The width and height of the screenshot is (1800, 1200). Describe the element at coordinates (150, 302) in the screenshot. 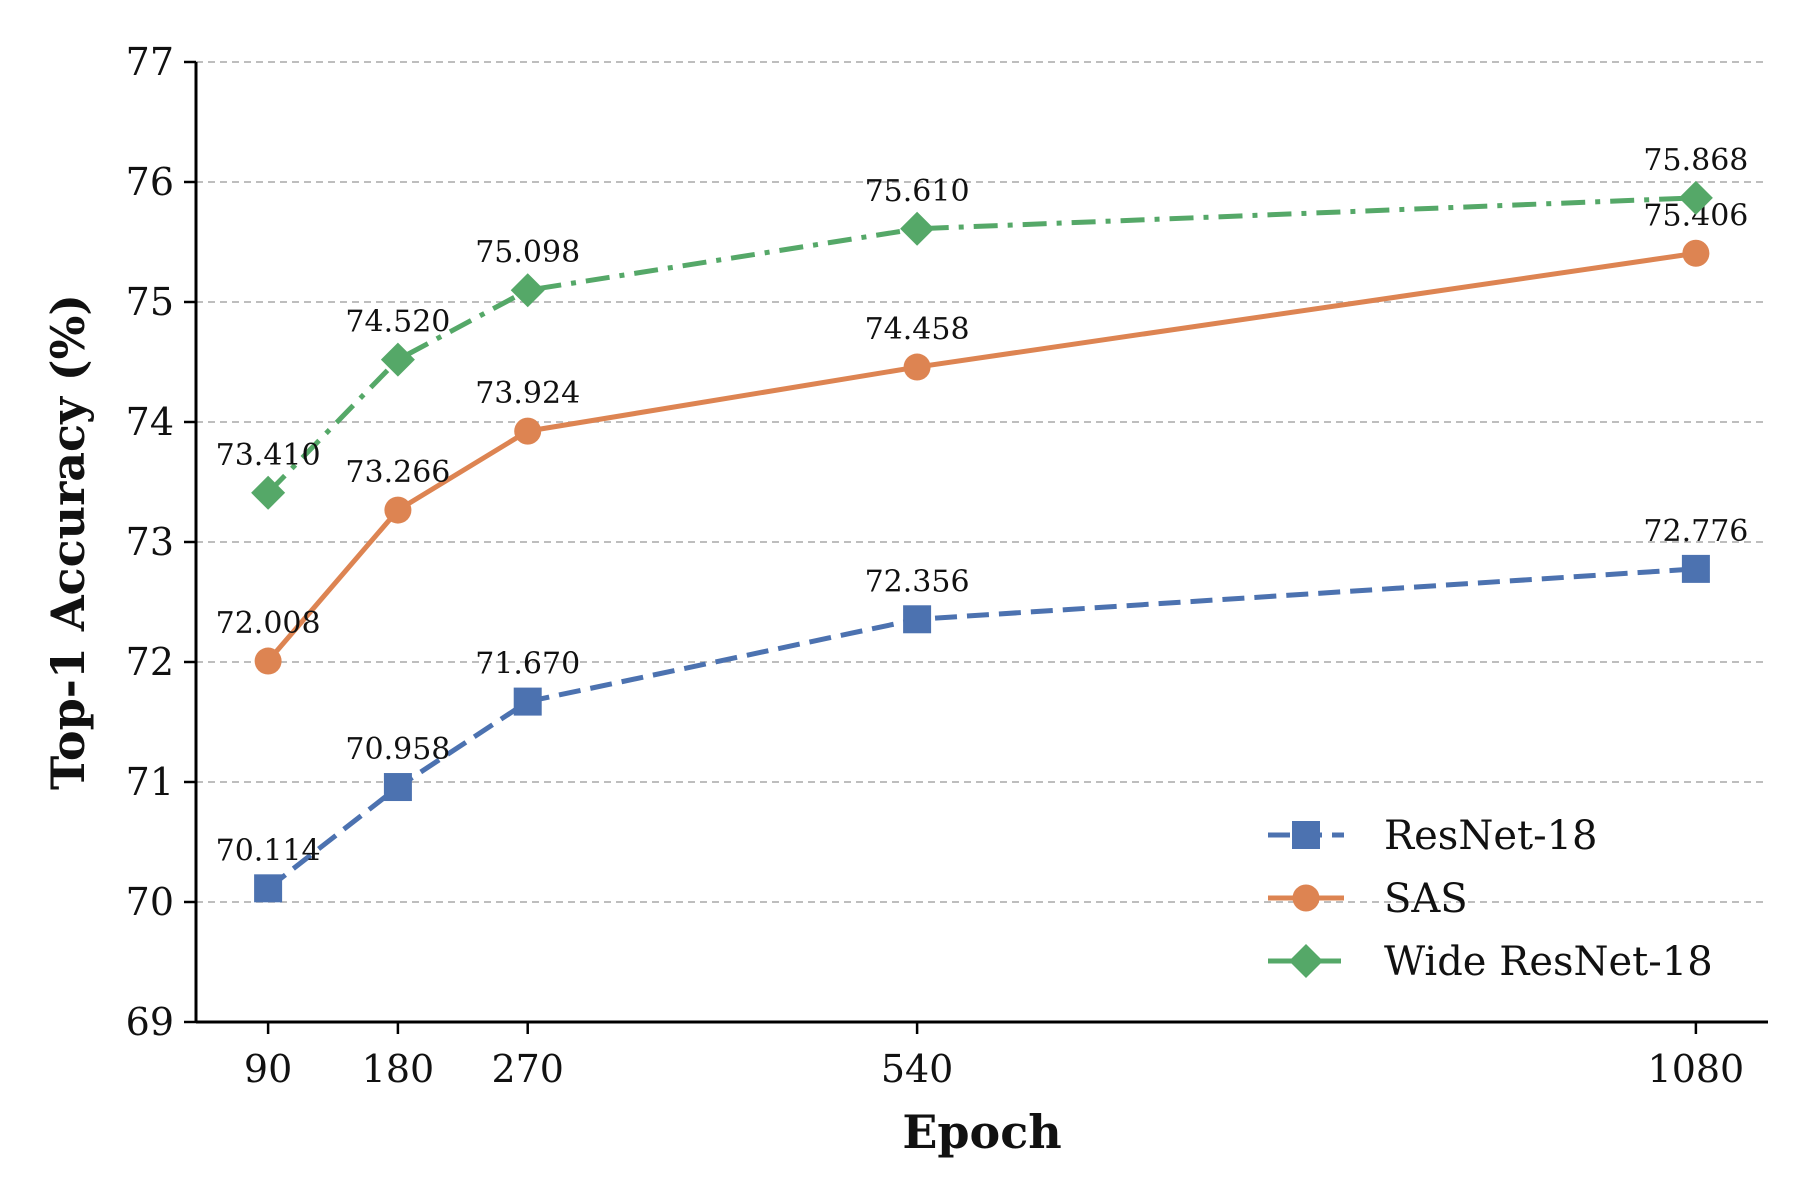

I see `y-tick-label: 75` at that location.